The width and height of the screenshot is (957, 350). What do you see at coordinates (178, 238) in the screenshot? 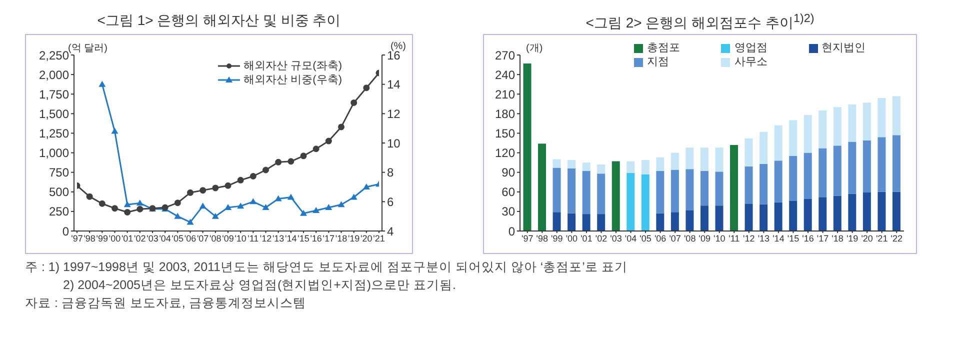
I see `x-tick-label: '05` at bounding box center [178, 238].